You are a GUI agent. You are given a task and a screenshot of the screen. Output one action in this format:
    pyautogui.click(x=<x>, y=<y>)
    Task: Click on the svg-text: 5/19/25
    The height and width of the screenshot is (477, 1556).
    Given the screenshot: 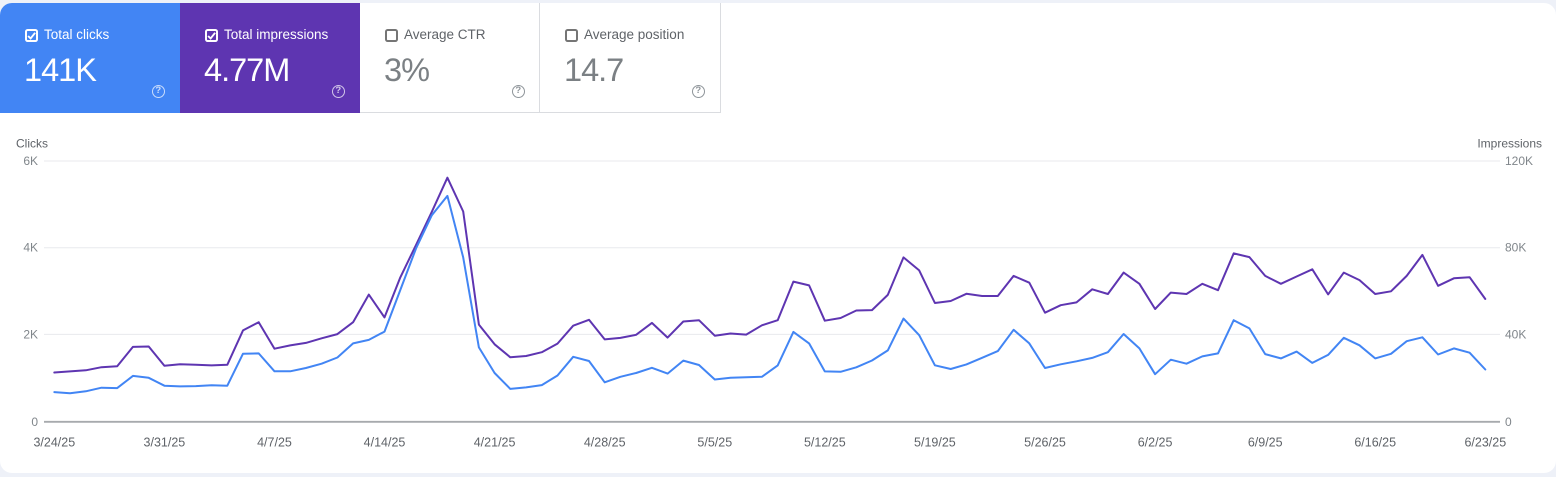 What is the action you would take?
    pyautogui.click(x=935, y=443)
    